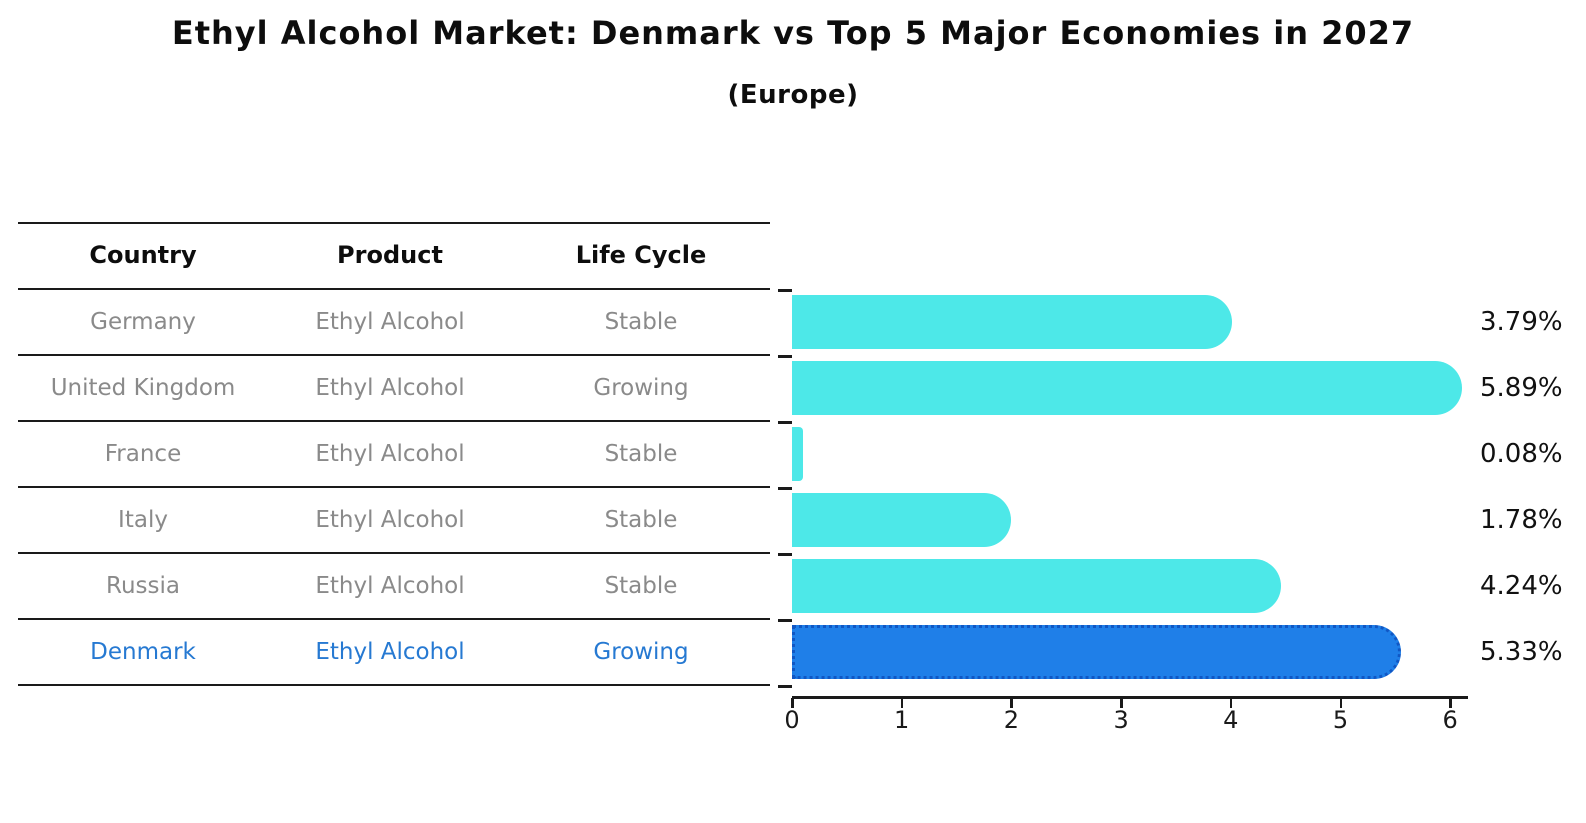  I want to click on table-cell-country: Italy, so click(143, 520).